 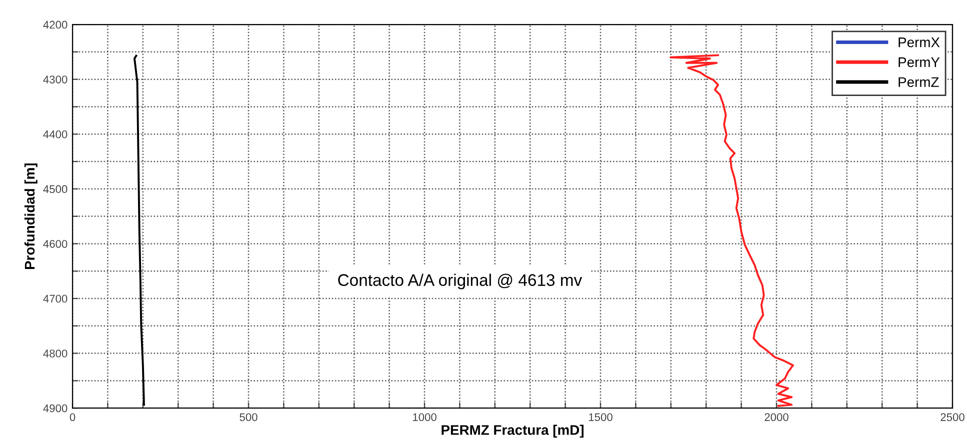 I want to click on x-tick-label: 2000, so click(x=776, y=417).